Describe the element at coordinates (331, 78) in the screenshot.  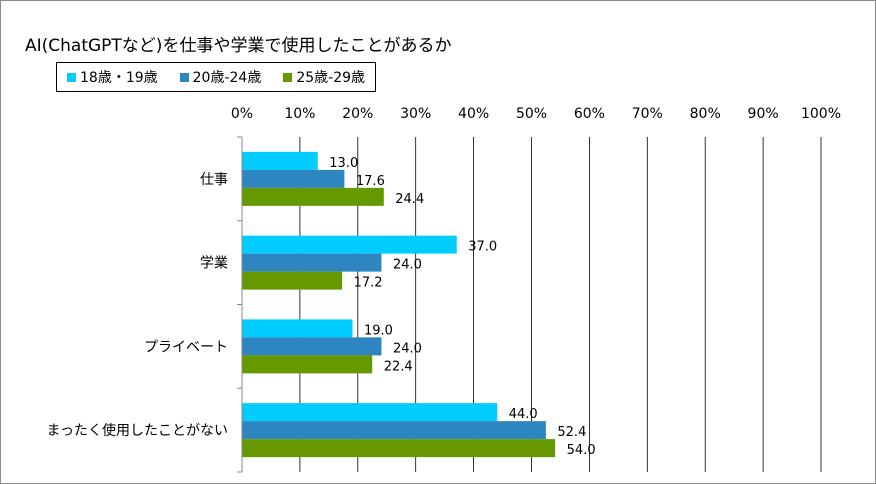
I see `legend-label: 25歳-29歳` at that location.